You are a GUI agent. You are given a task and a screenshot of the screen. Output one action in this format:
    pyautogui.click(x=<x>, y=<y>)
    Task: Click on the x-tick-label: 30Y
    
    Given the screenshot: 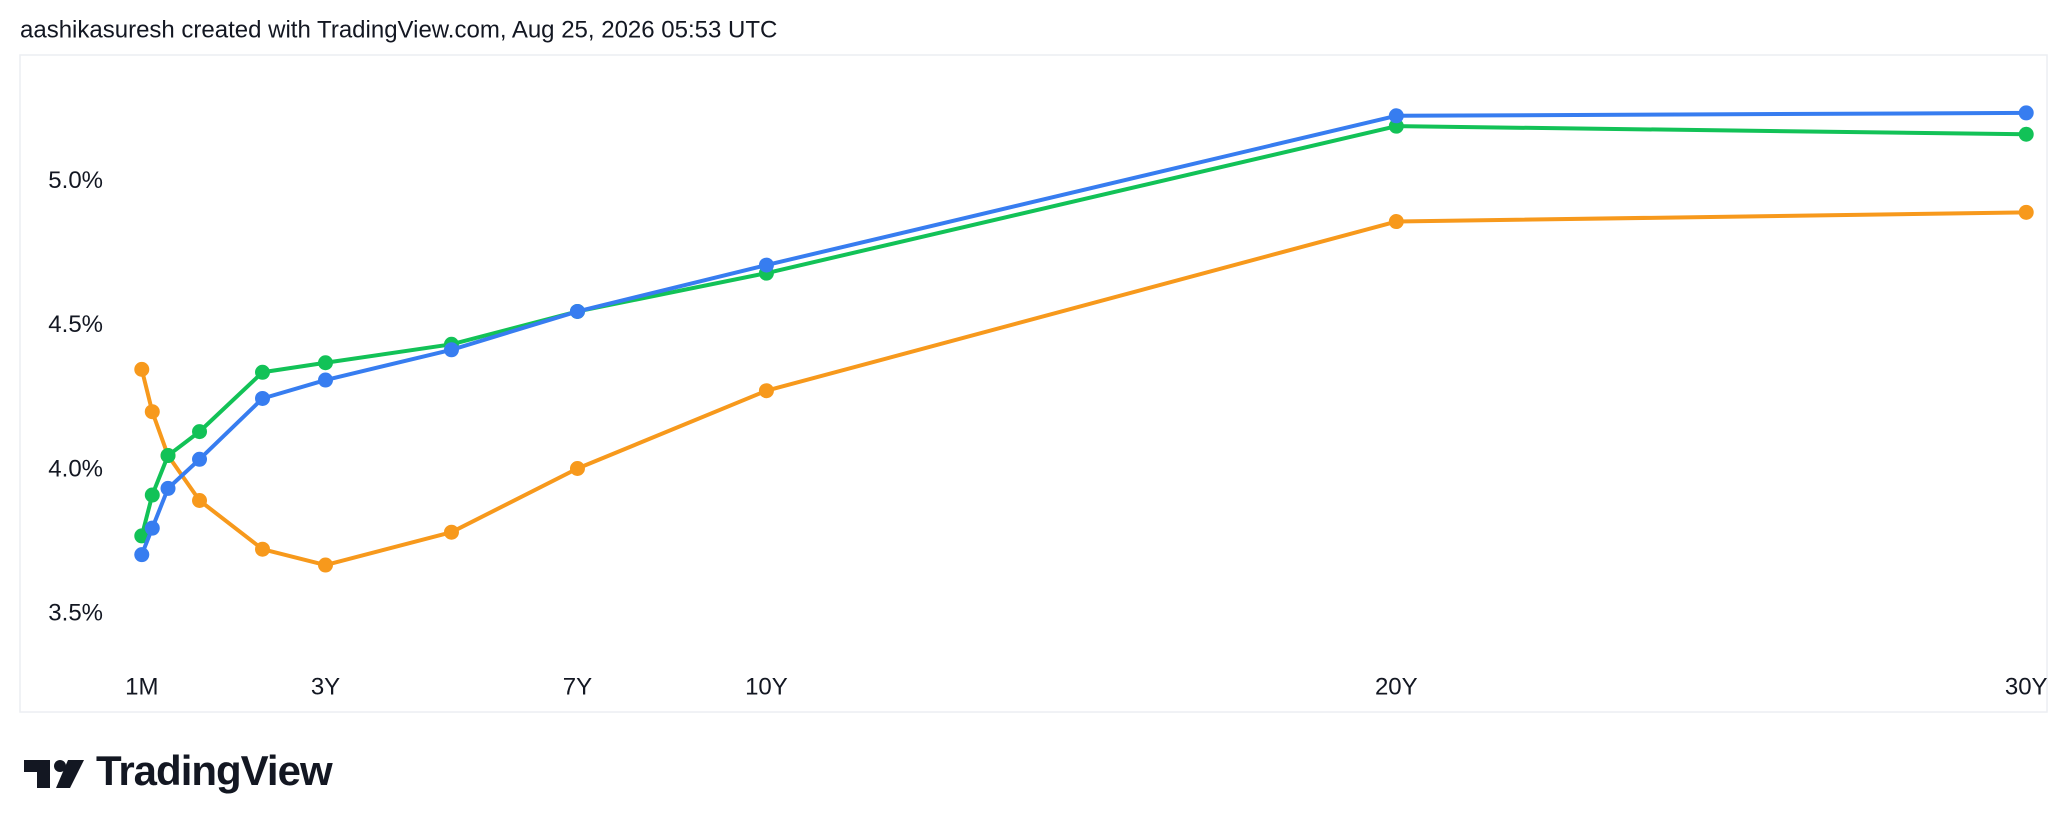 What is the action you would take?
    pyautogui.click(x=2026, y=686)
    